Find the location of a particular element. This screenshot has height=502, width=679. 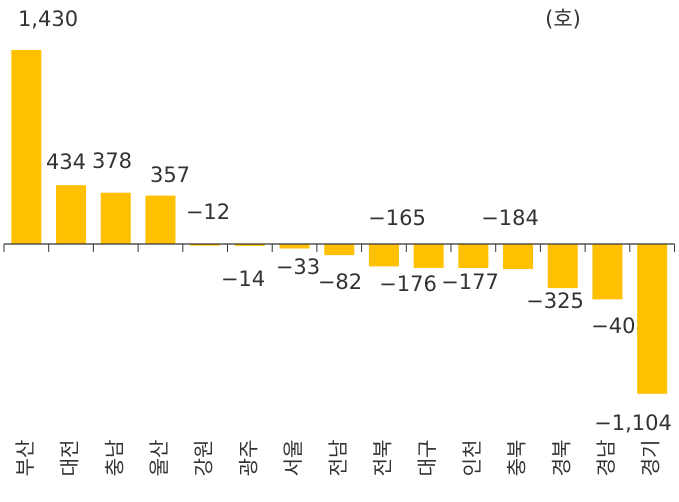

unit-label: (호) is located at coordinates (563, 19).